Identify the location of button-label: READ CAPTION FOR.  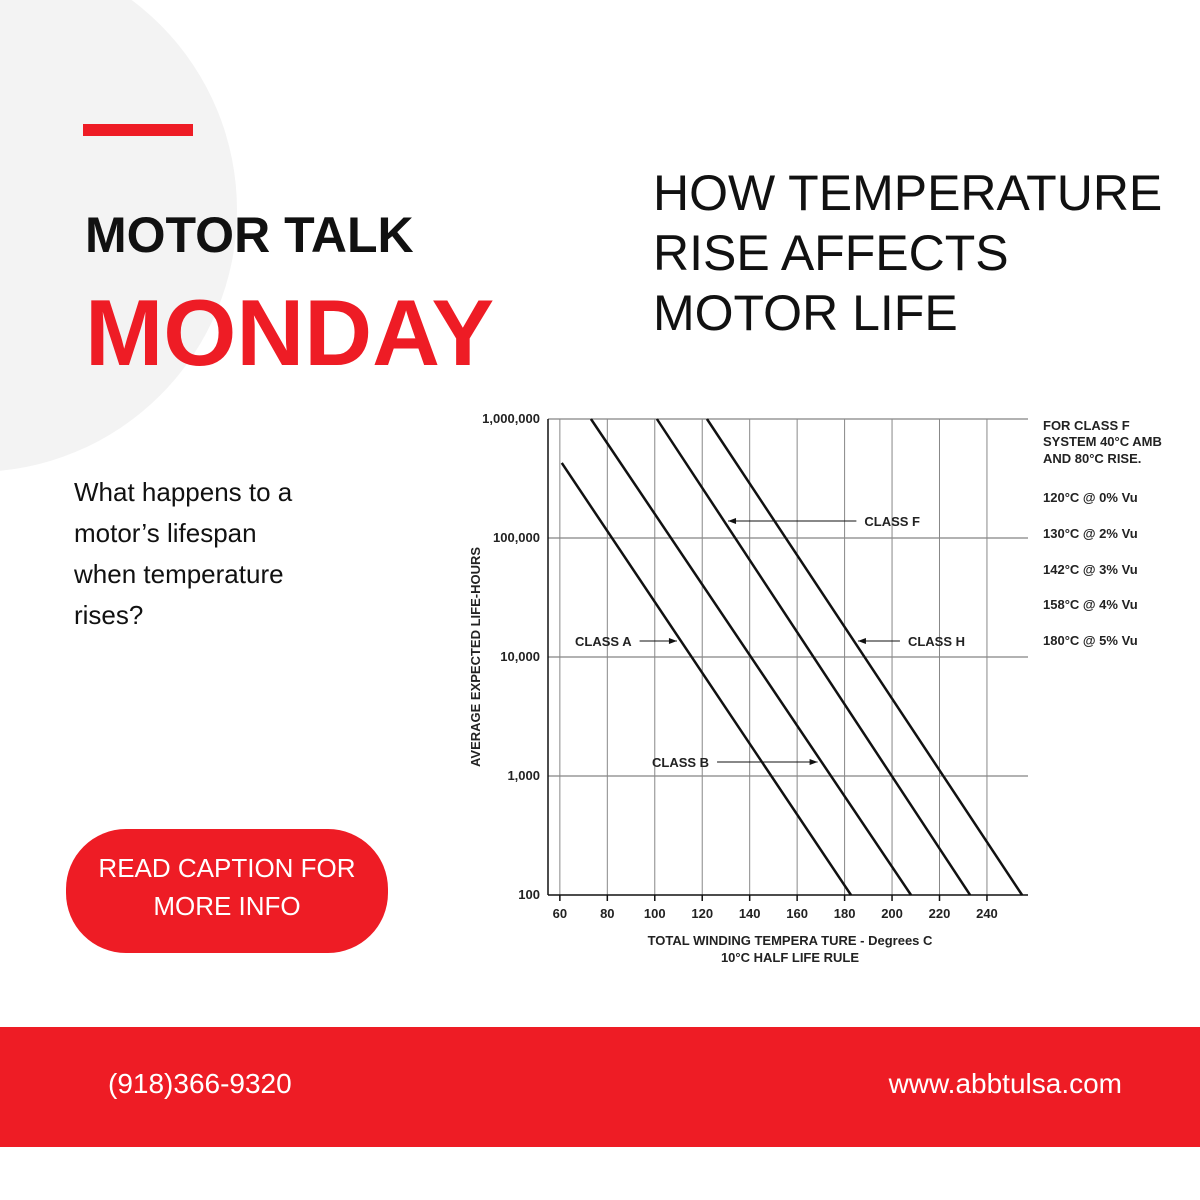
(226, 868).